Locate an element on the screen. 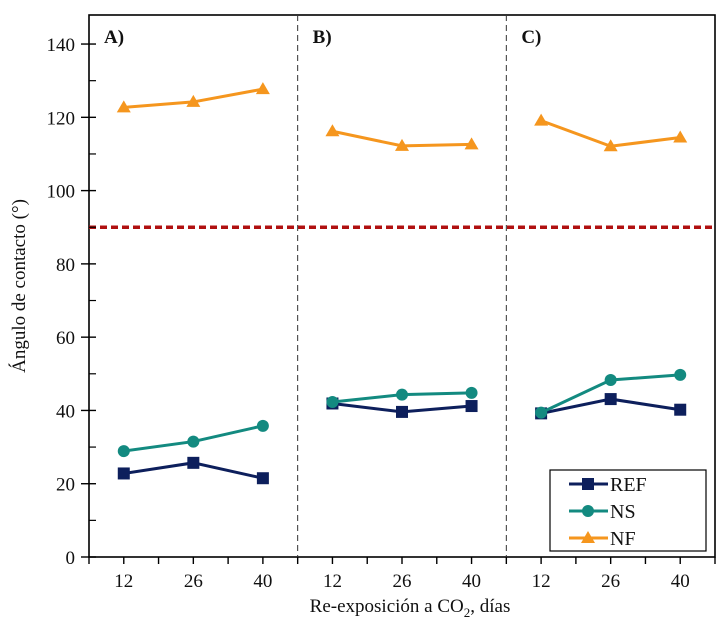  legend: REF NS NF is located at coordinates (628, 510).